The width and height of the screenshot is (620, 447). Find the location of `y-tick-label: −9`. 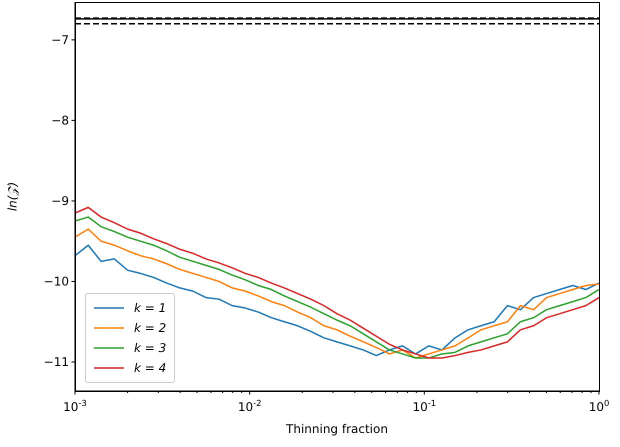

y-tick-label: −9 is located at coordinates (60, 201).